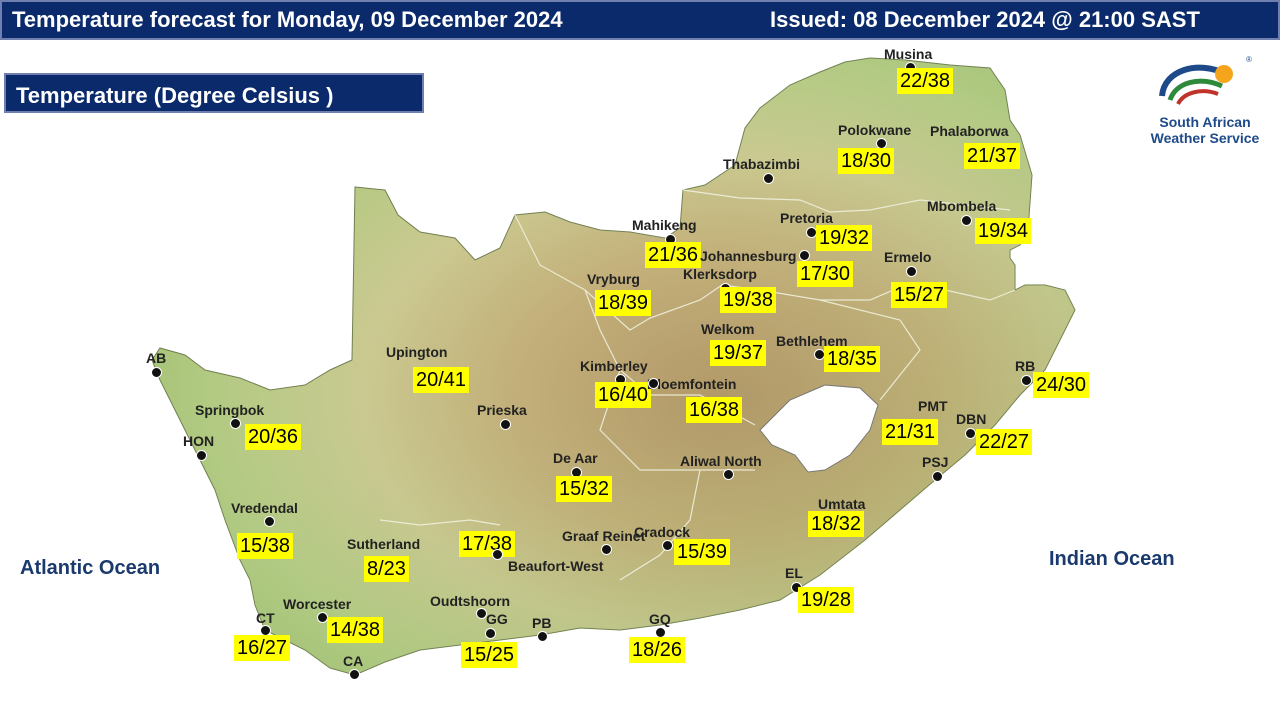 The width and height of the screenshot is (1280, 720). What do you see at coordinates (748, 256) in the screenshot?
I see `city-name: Johannesburg` at bounding box center [748, 256].